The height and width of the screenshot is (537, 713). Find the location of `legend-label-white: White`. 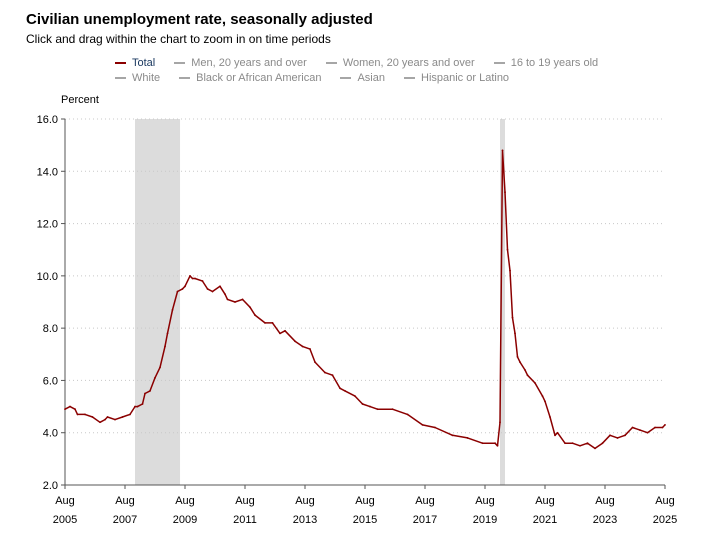

legend-label-white: White is located at coordinates (146, 78).